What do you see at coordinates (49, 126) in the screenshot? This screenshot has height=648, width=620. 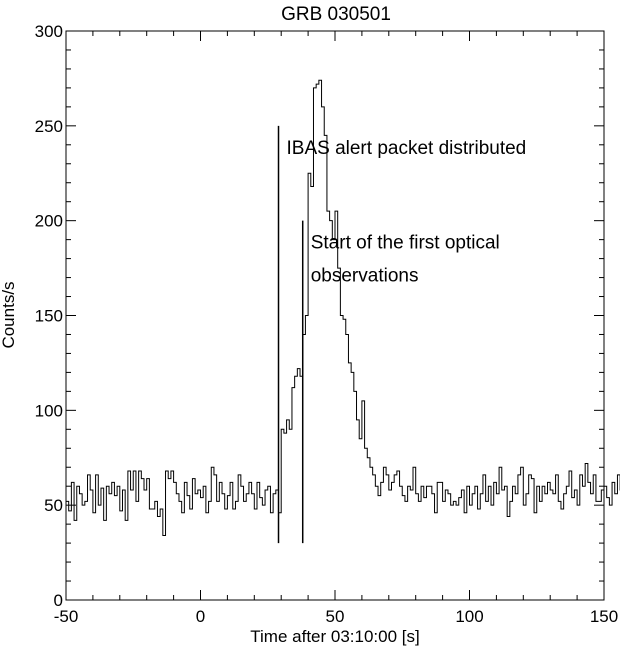 I see `y-tick-label: 250` at bounding box center [49, 126].